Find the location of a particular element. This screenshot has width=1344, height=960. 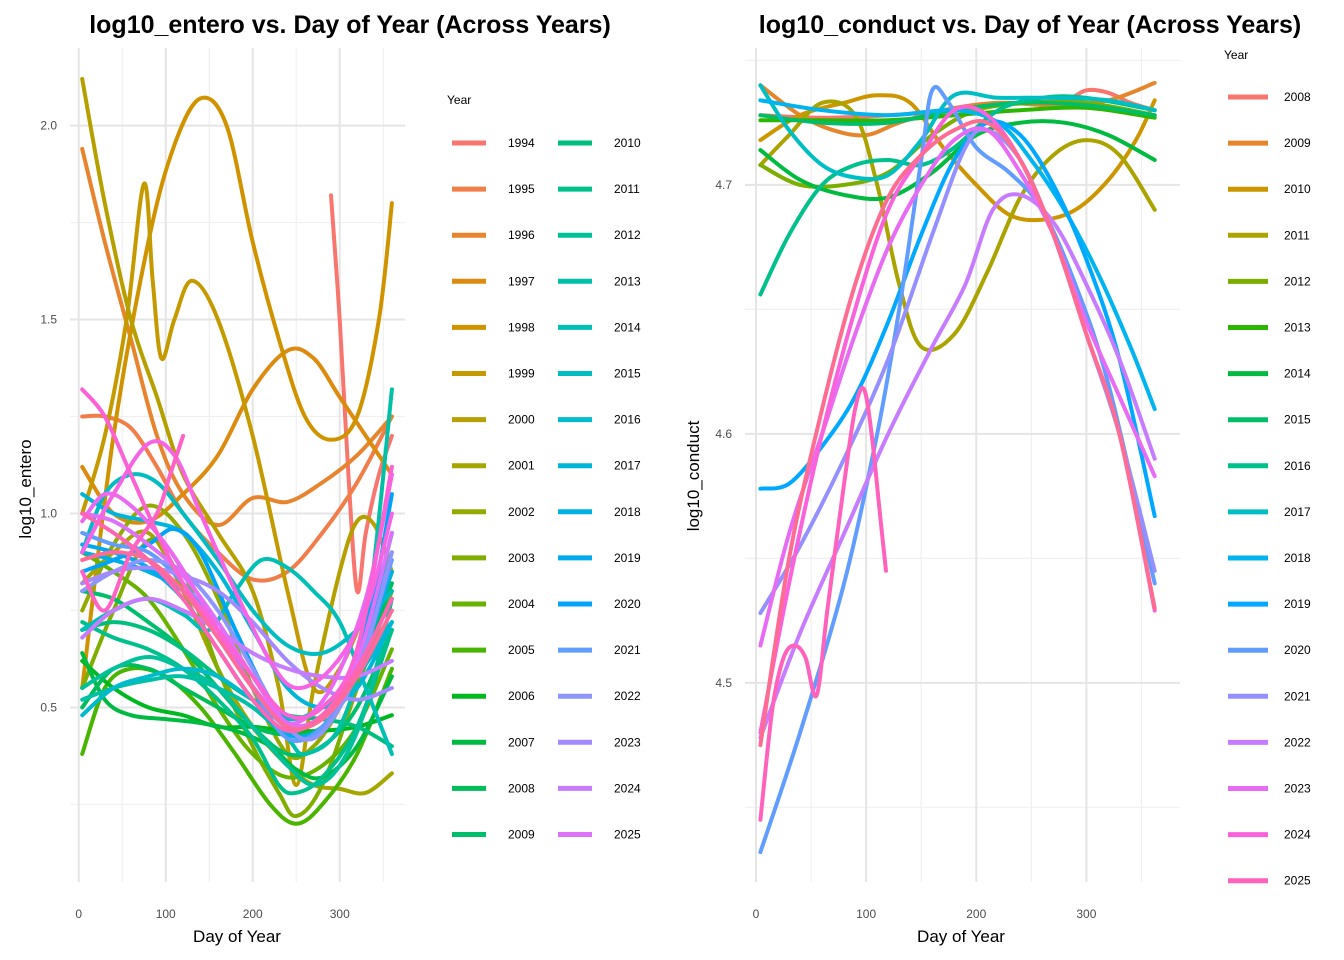

left-chart-x-tick-label: 0 is located at coordinates (78, 914).